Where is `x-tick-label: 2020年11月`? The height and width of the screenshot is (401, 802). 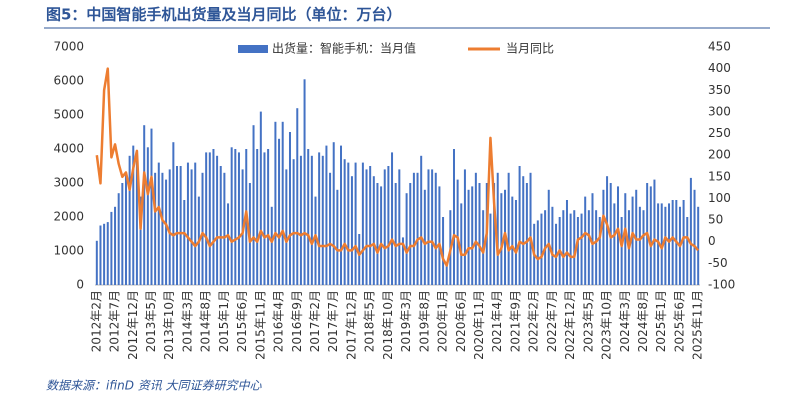
x-tick-label: 2020年11月 is located at coordinates (479, 325).